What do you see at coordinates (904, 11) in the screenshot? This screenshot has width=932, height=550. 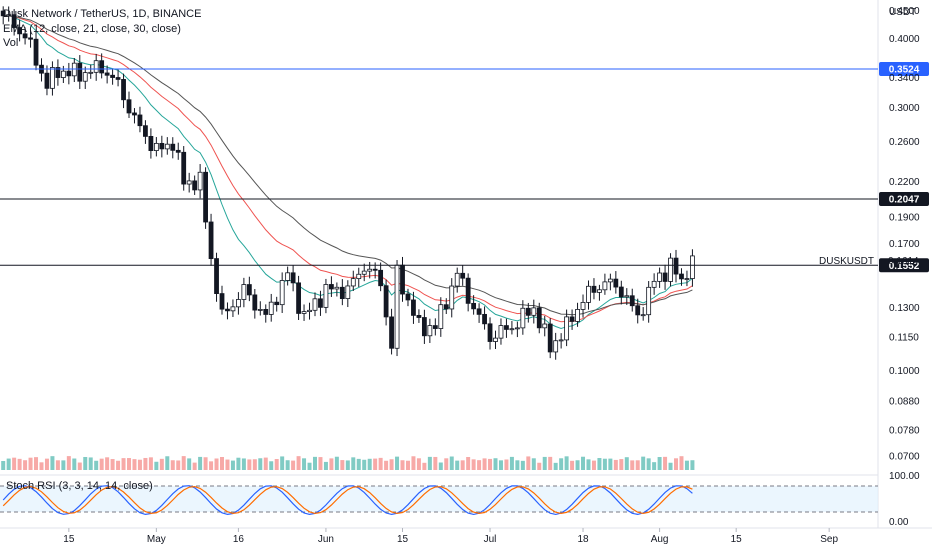 I see `price-tick-0: 0.4500` at bounding box center [904, 11].